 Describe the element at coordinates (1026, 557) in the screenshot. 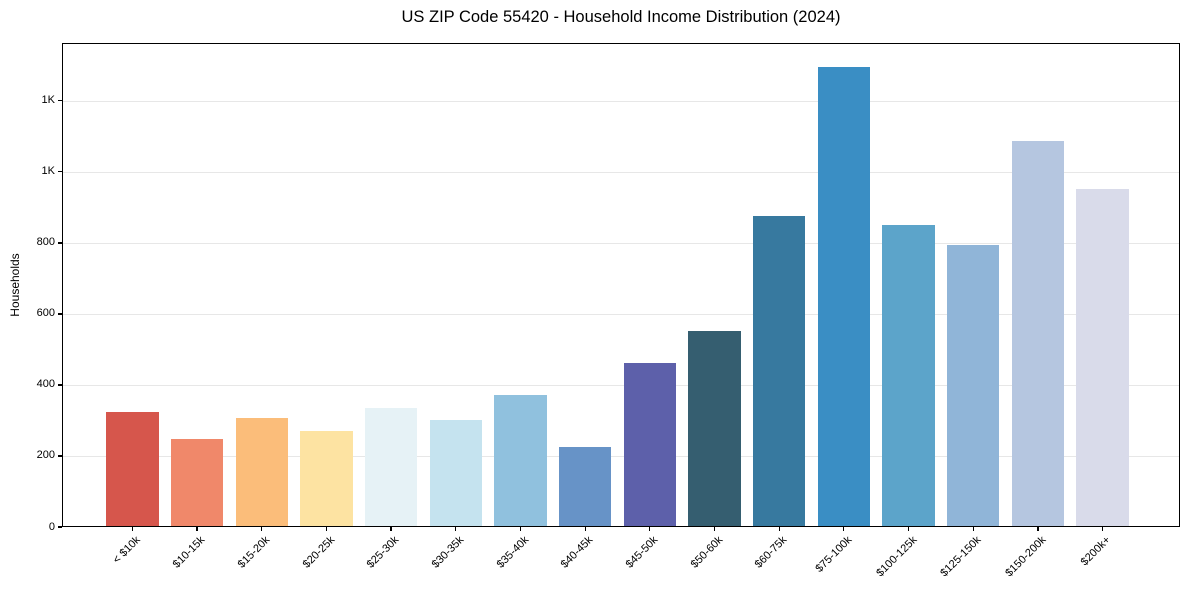

I see `x-tick-label: $150-200k` at that location.